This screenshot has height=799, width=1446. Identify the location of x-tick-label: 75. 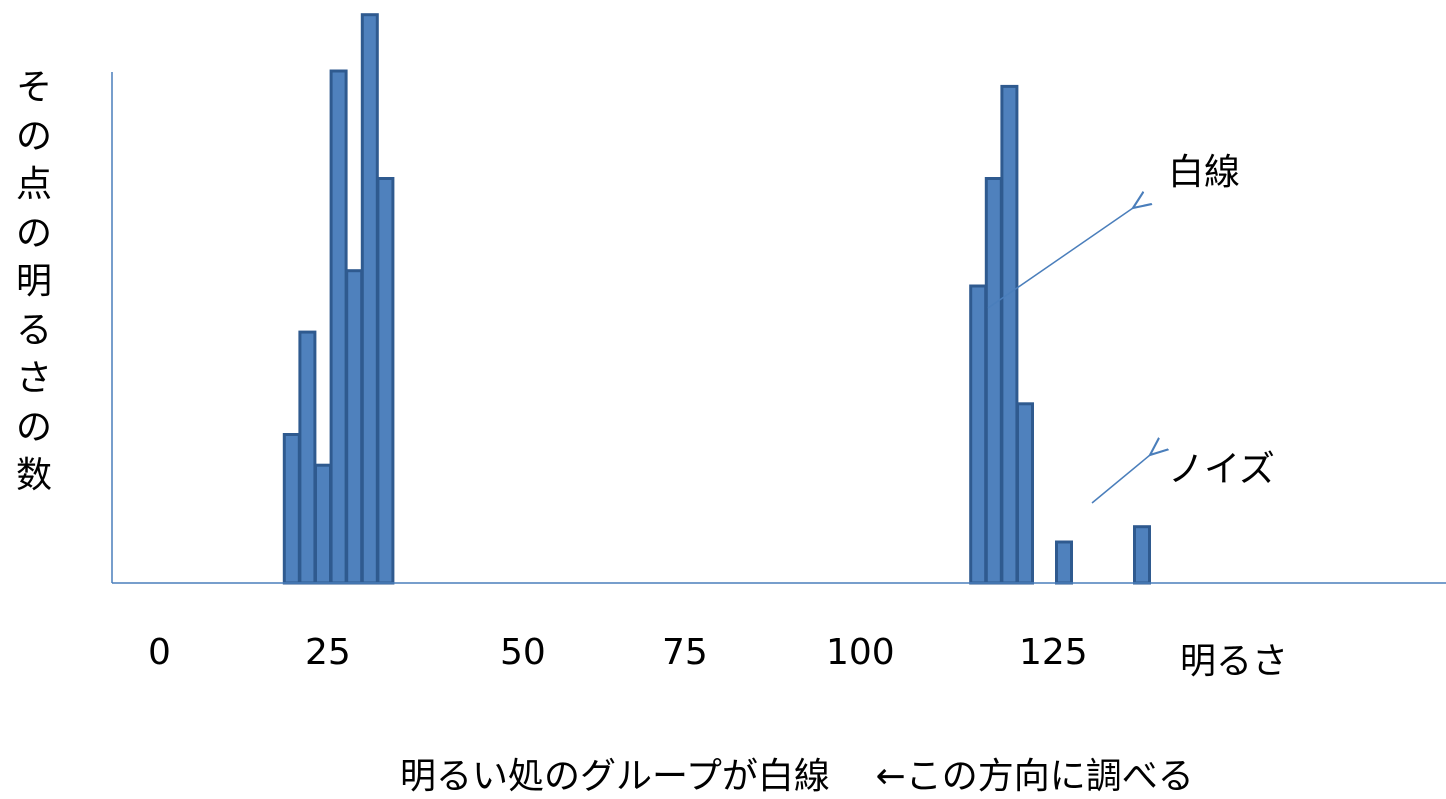
(685, 652).